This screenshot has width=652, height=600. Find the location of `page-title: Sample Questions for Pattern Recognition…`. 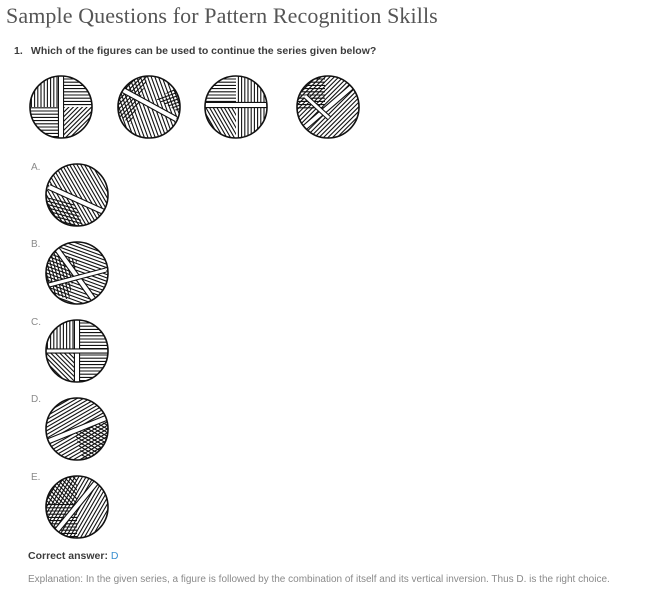

page-title: Sample Questions for Pattern Recognition… is located at coordinates (222, 15).